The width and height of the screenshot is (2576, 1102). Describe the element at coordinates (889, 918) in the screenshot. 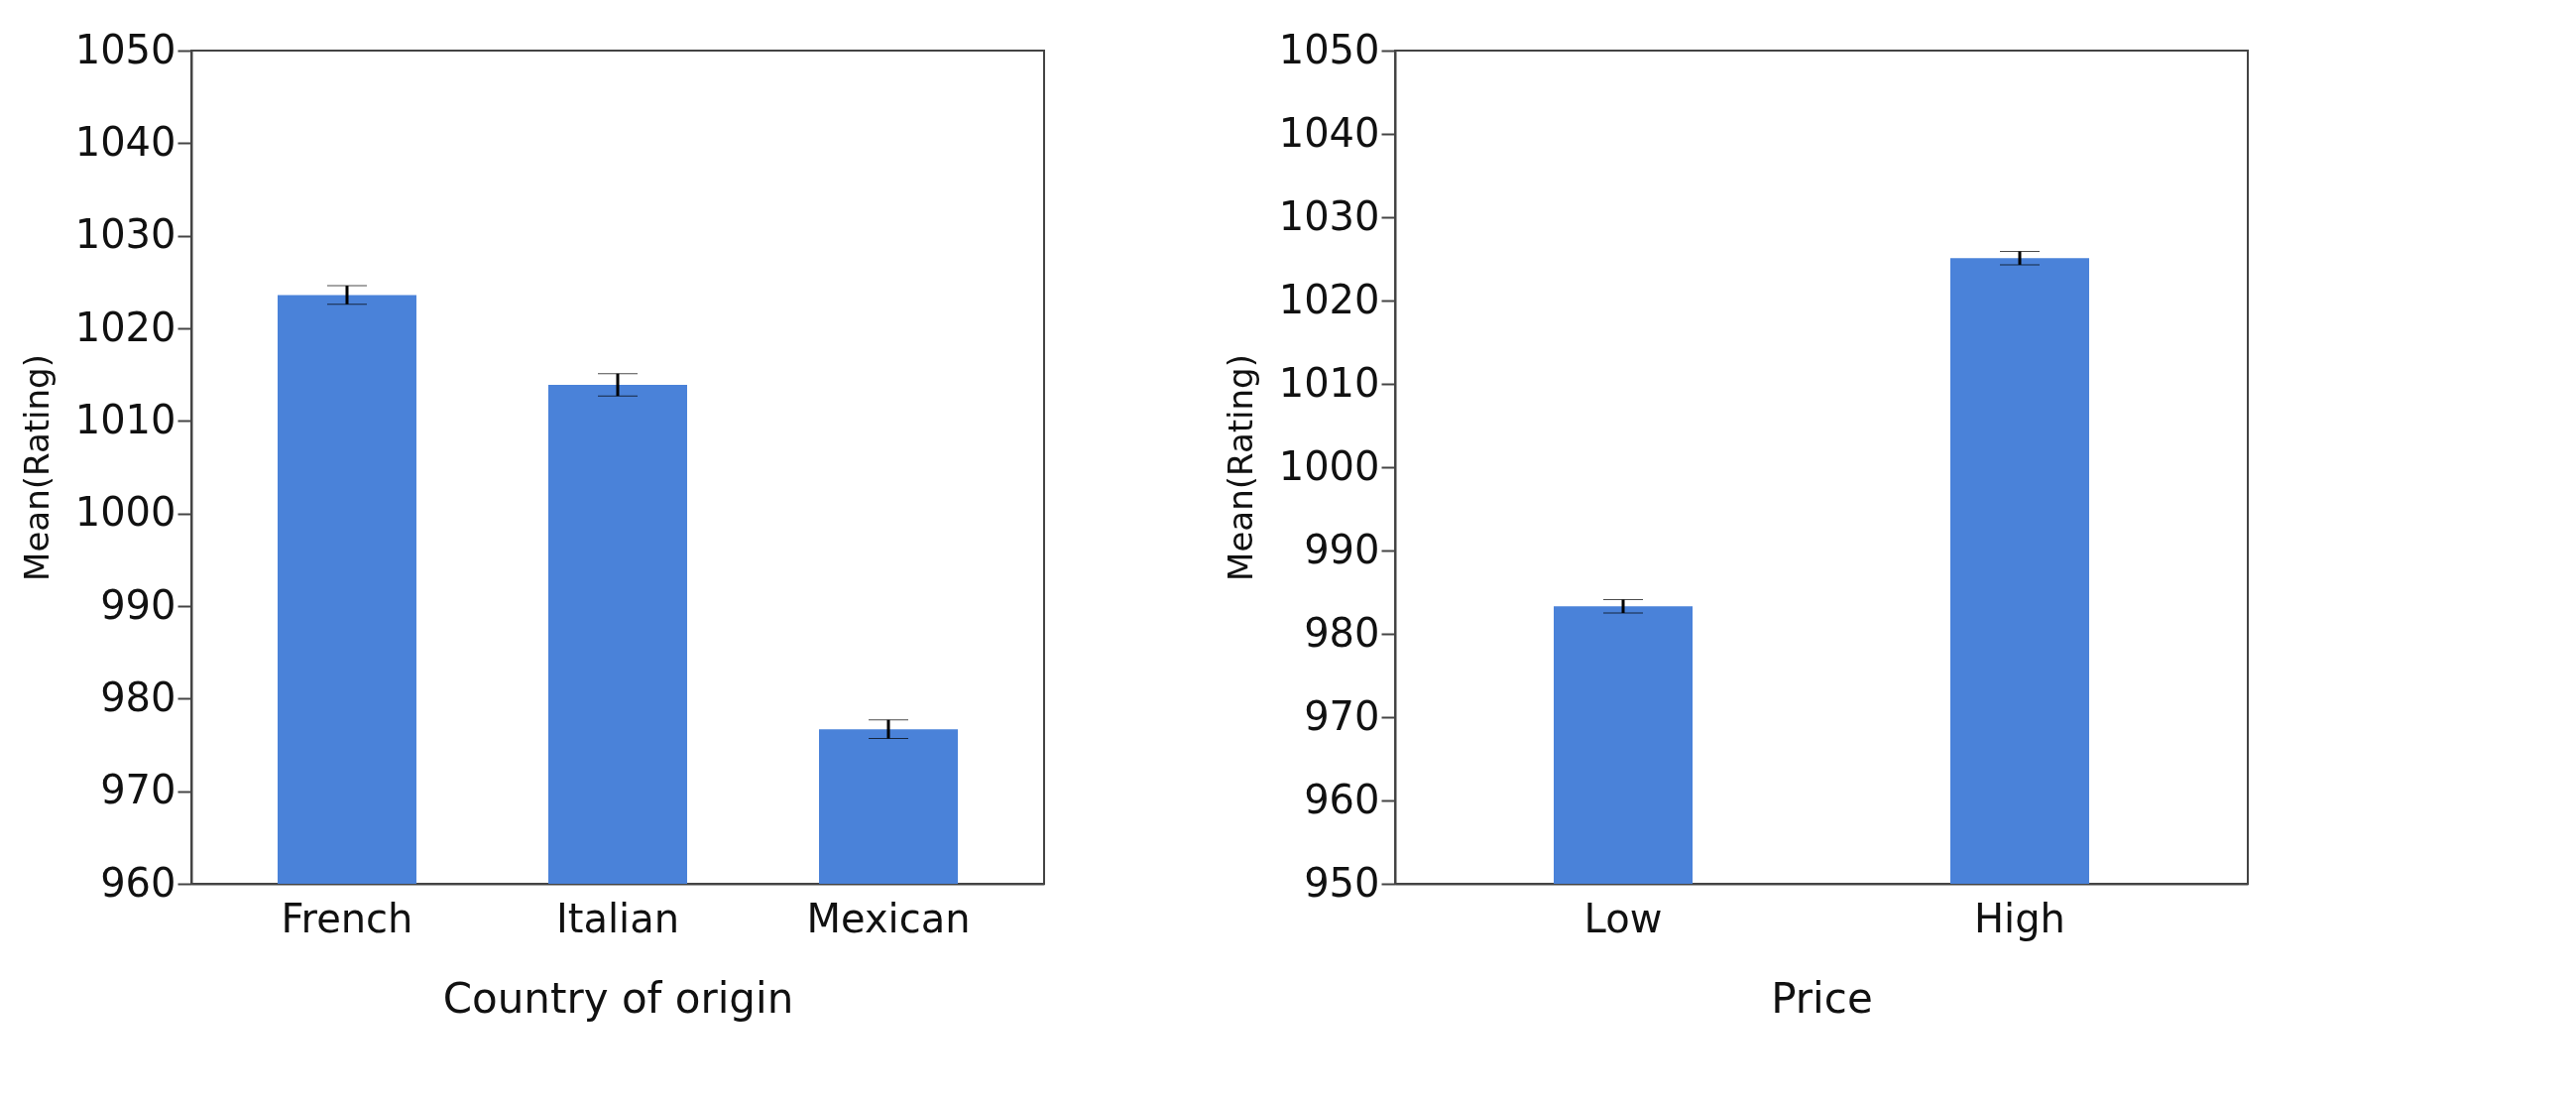

I see `x-tick-label: Mexican` at that location.